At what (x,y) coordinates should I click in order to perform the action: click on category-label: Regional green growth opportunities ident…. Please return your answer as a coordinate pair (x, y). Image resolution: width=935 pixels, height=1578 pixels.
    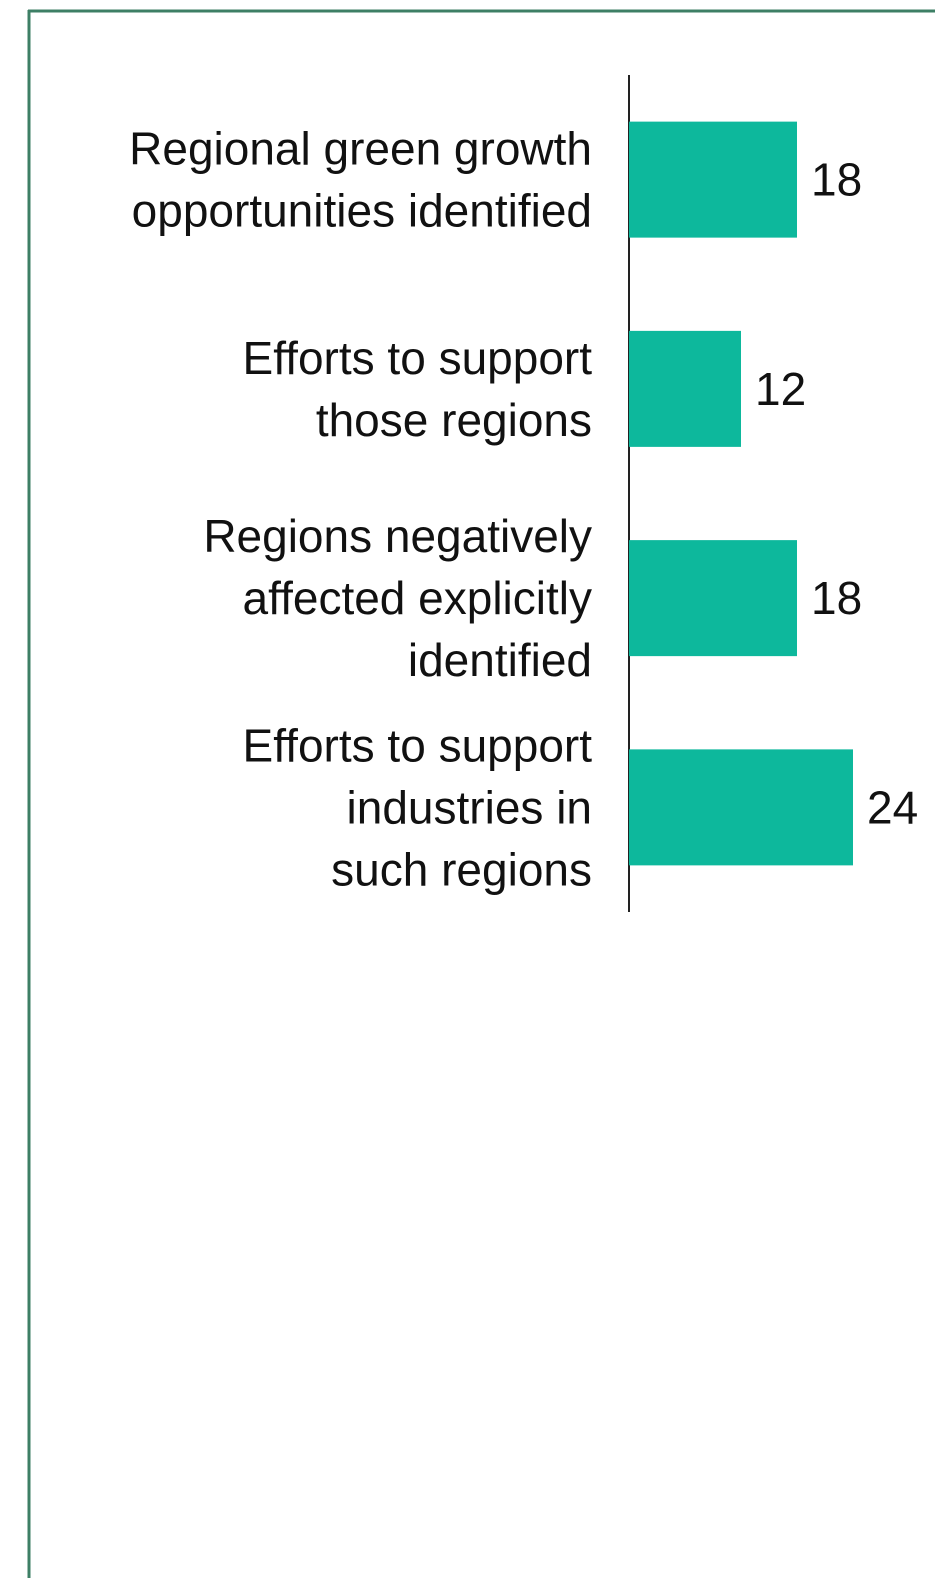
    Looking at the image, I should click on (360, 180).